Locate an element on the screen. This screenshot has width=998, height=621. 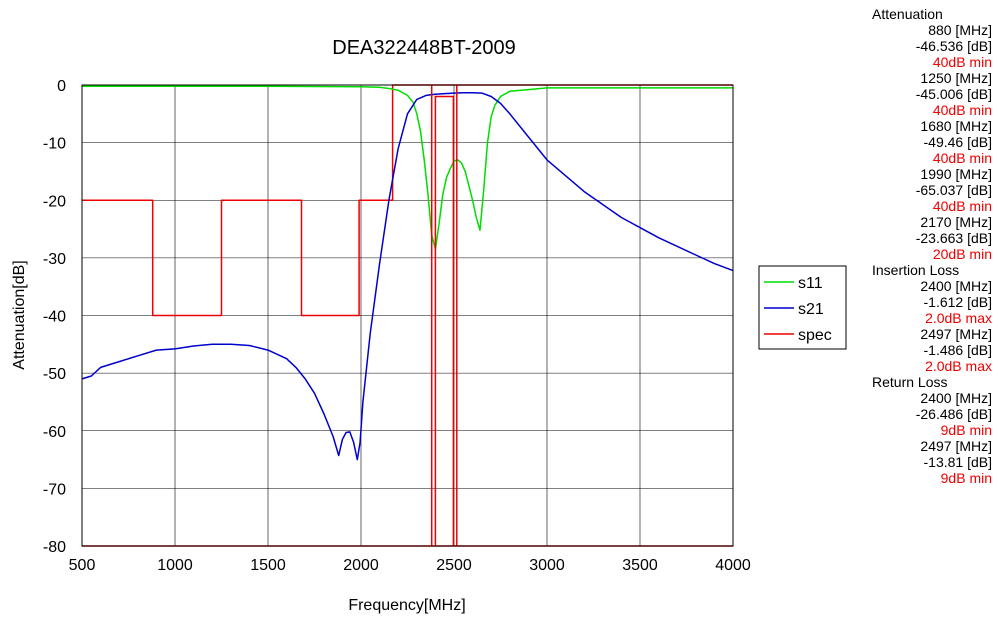
measurement-frequency: 1680 [MHz] is located at coordinates (956, 126).